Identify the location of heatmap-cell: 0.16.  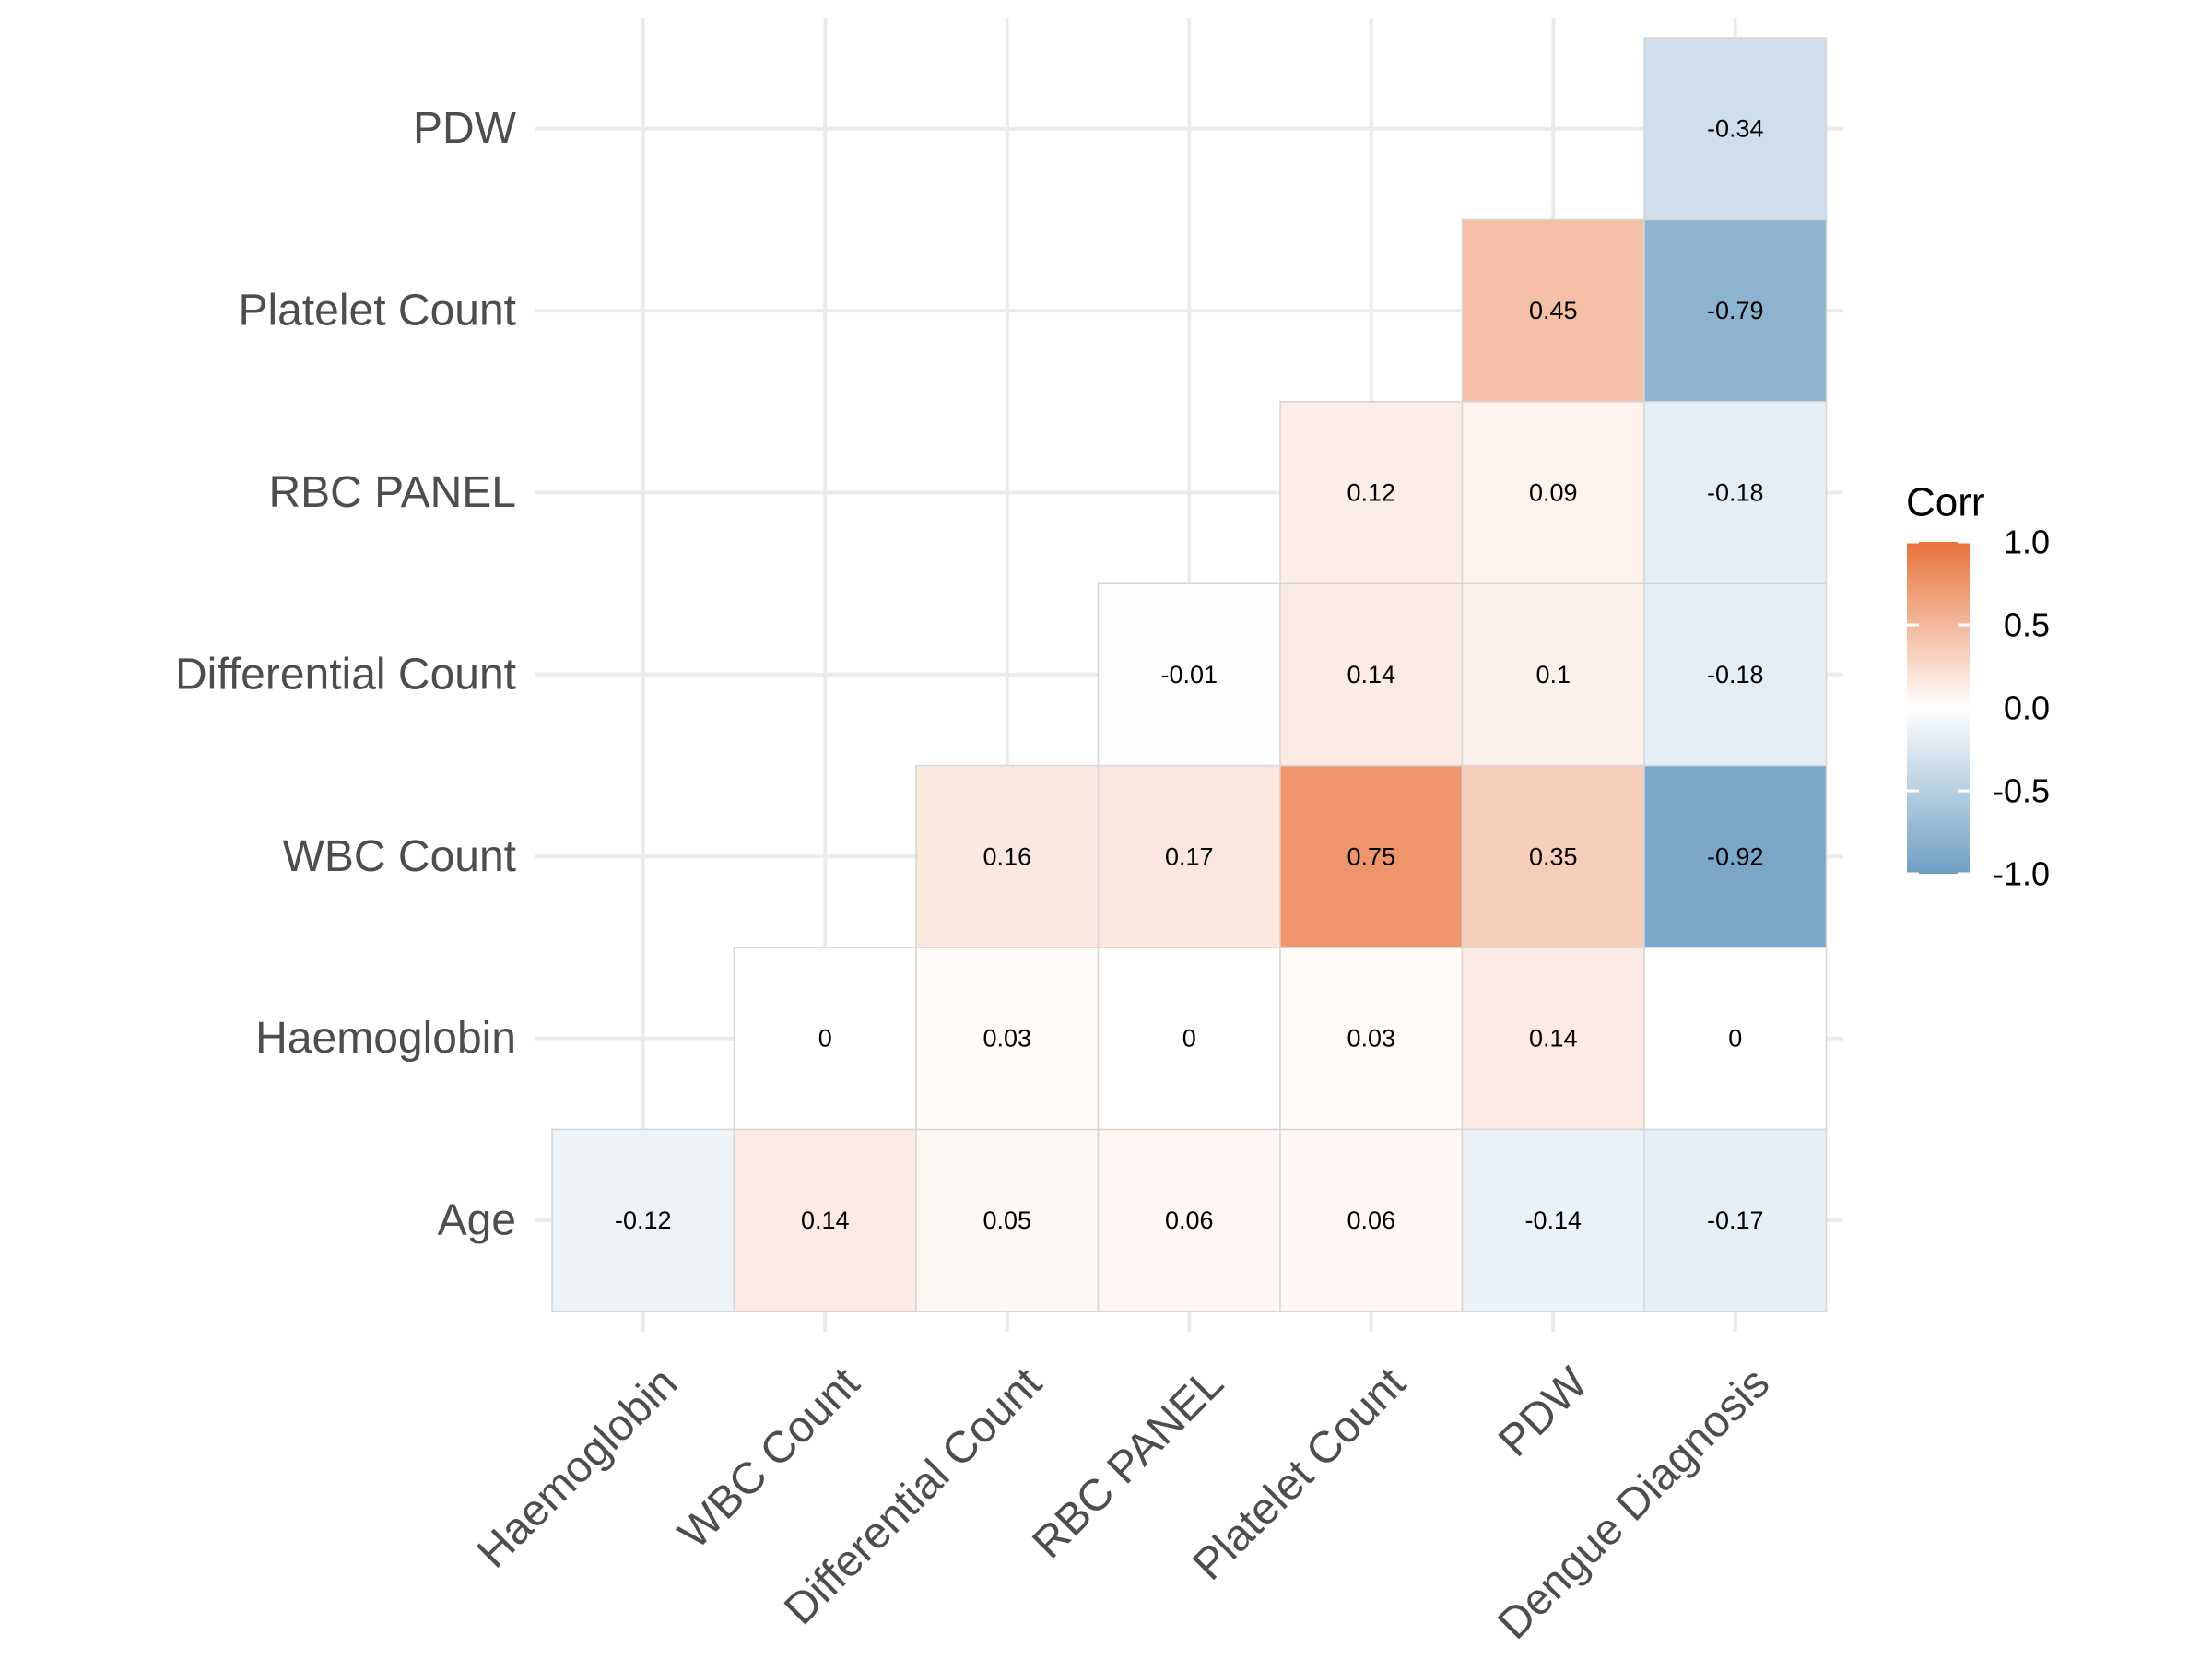
(1007, 856).